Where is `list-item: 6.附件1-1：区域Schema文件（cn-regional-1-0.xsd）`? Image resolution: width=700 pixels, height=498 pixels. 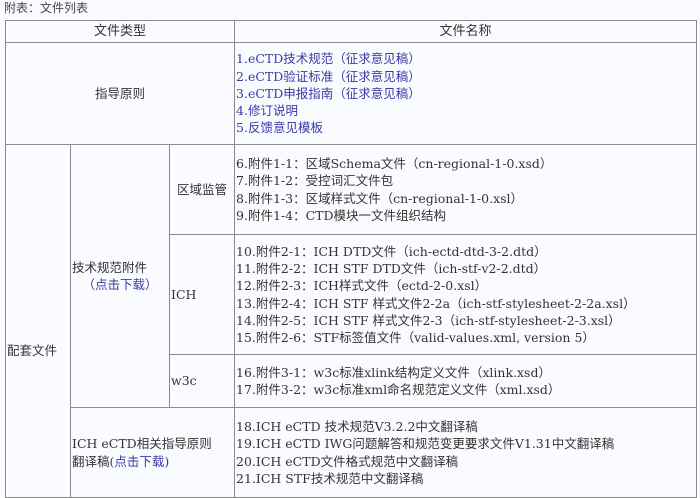 list-item: 6.附件1-1：区域Schema文件（cn-regional-1-0.xsd） is located at coordinates (394, 163).